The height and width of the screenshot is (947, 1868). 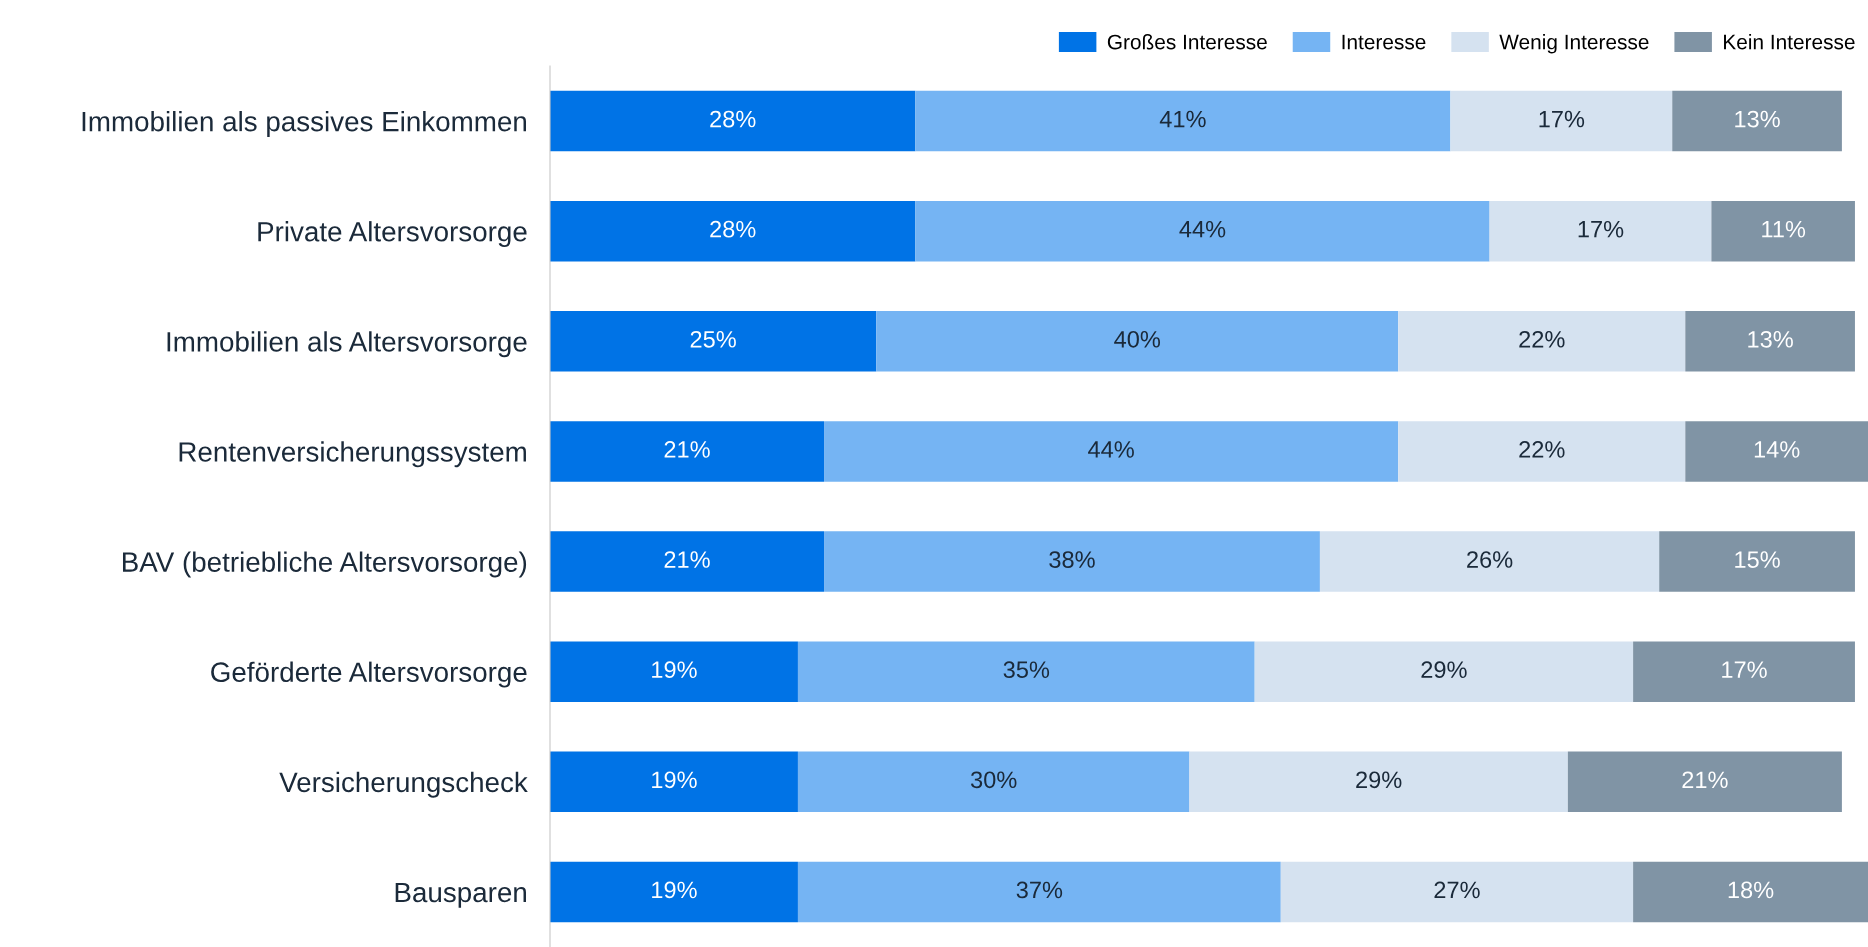 I want to click on y-tick-label: Geförderte Altersvorsorge, so click(x=369, y=674).